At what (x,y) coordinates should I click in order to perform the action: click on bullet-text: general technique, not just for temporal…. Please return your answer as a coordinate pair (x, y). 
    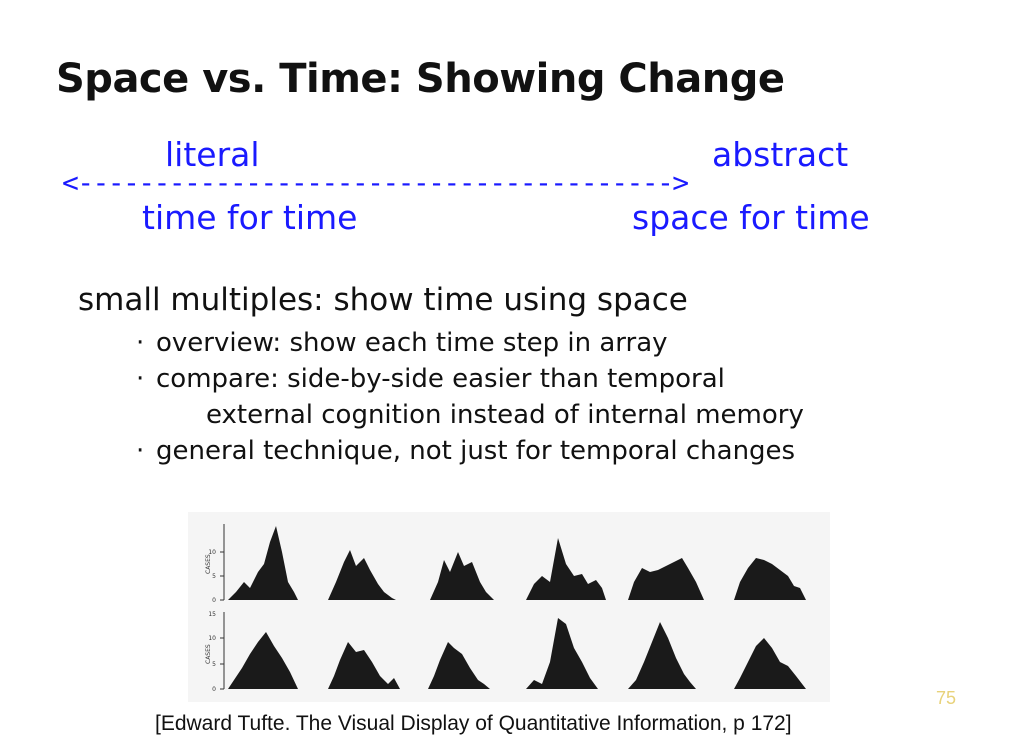
    Looking at the image, I should click on (476, 451).